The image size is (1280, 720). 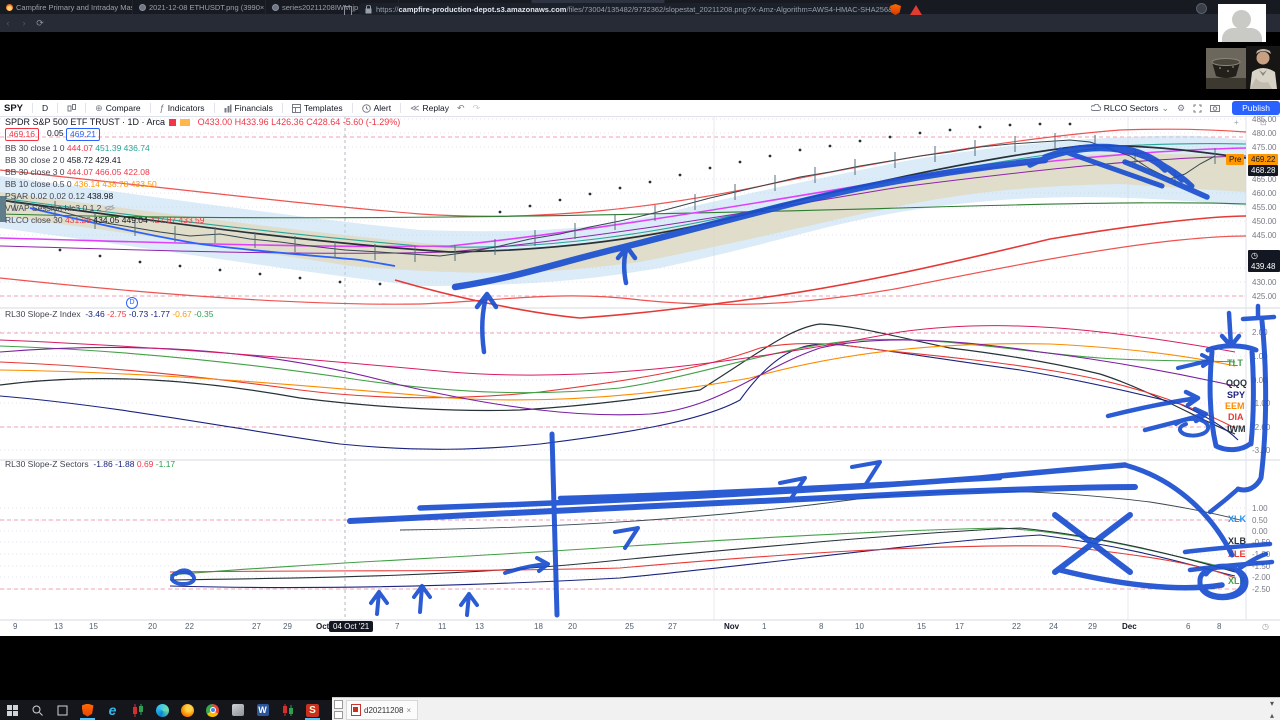 What do you see at coordinates (12, 710) in the screenshot?
I see `start-button` at bounding box center [12, 710].